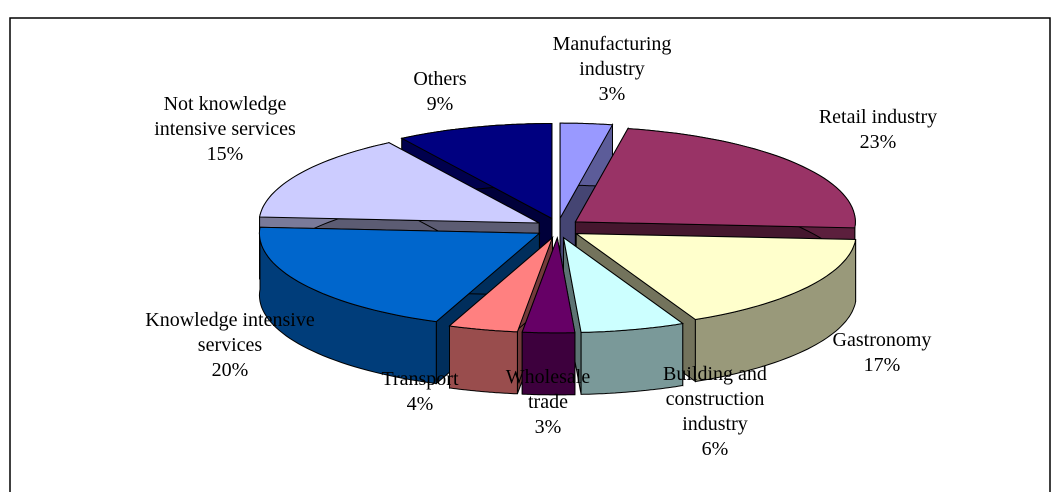  What do you see at coordinates (882, 353) in the screenshot?
I see `slice-label: Gastronomy 17%` at bounding box center [882, 353].